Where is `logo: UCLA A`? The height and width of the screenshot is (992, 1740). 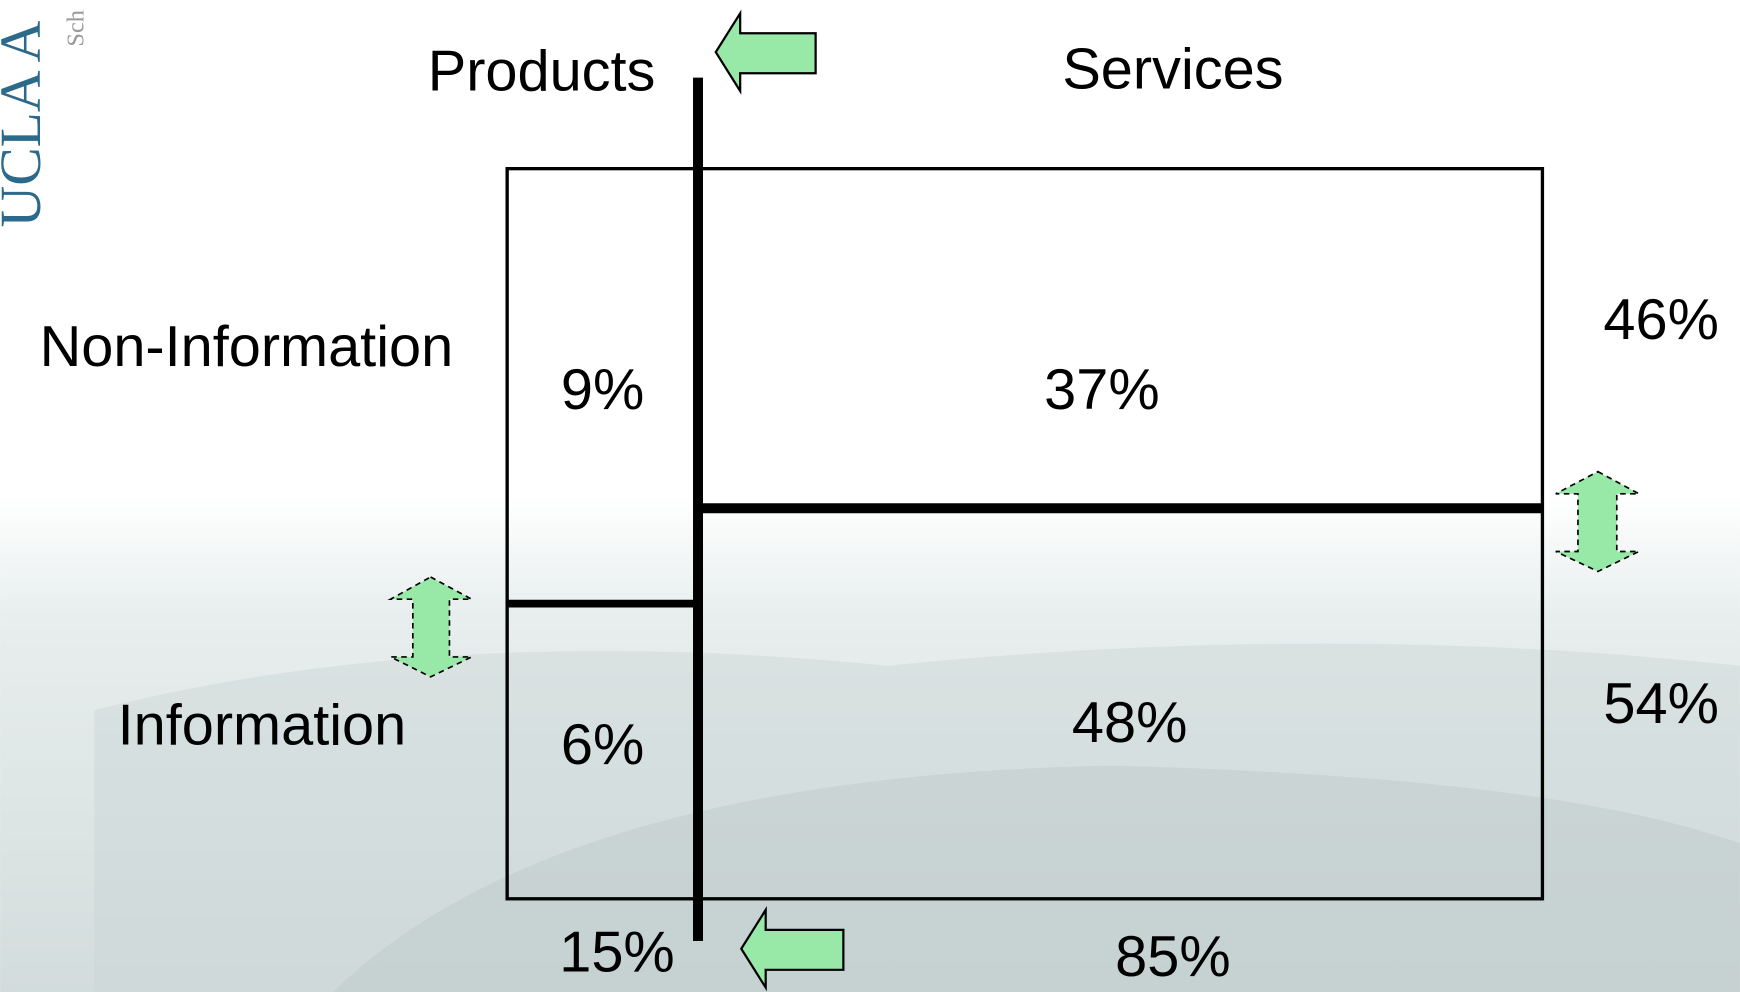 logo: UCLA A is located at coordinates (26, 123).